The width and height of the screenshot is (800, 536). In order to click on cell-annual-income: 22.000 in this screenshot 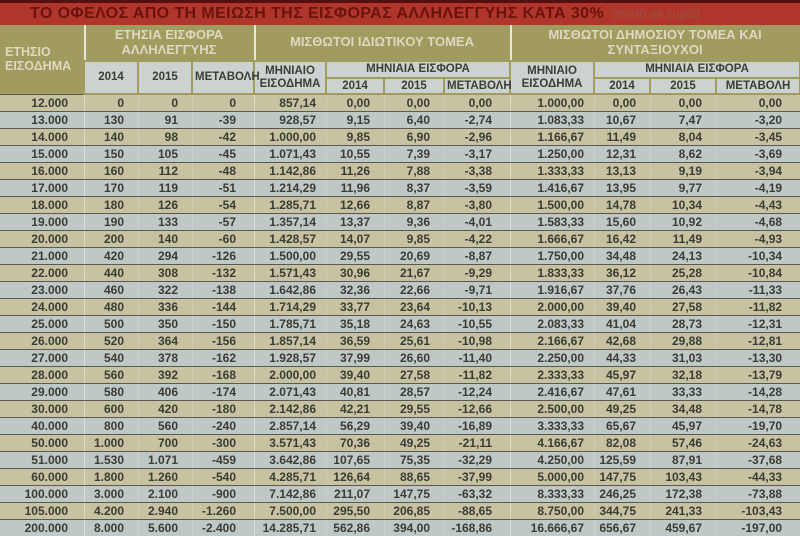, I will do `click(42, 273)`.